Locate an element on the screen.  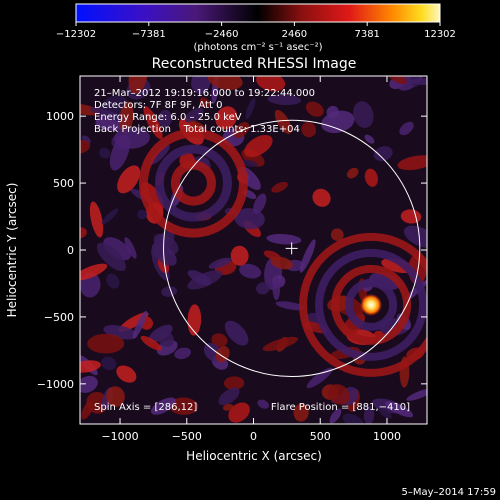
x-tick-label: −1000 is located at coordinates (119, 436).